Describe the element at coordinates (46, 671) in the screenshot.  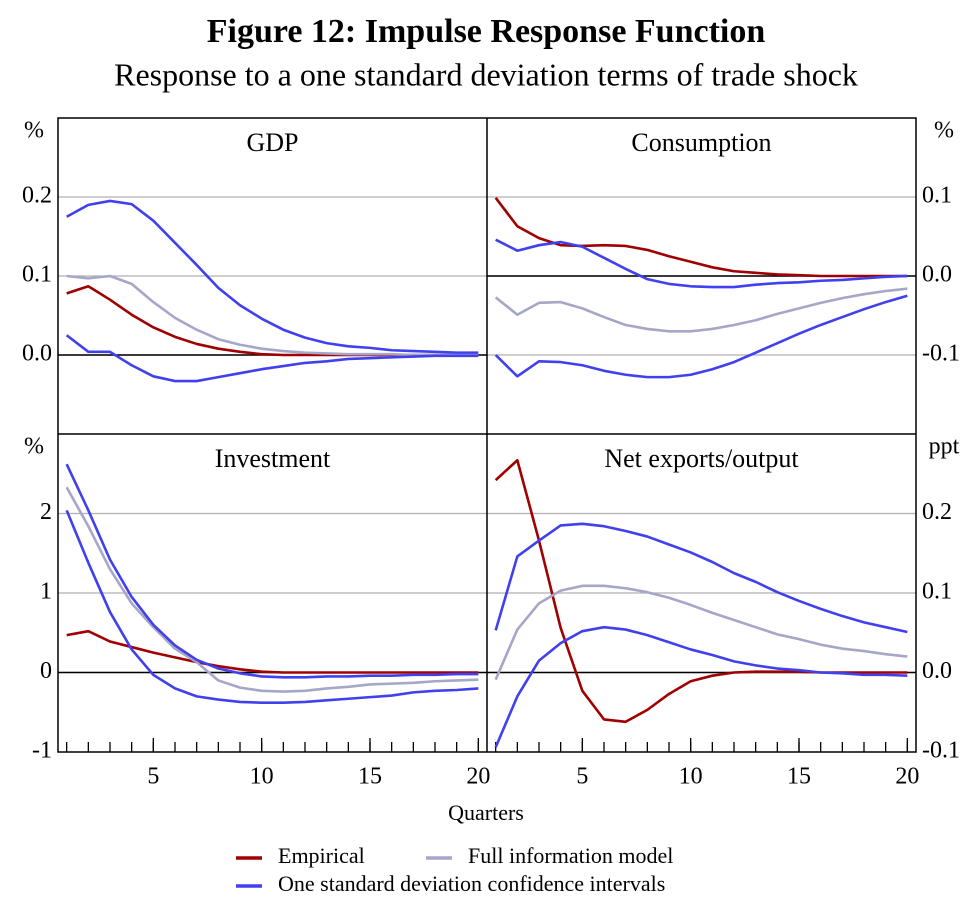
I see `y-tick-label: 0` at that location.